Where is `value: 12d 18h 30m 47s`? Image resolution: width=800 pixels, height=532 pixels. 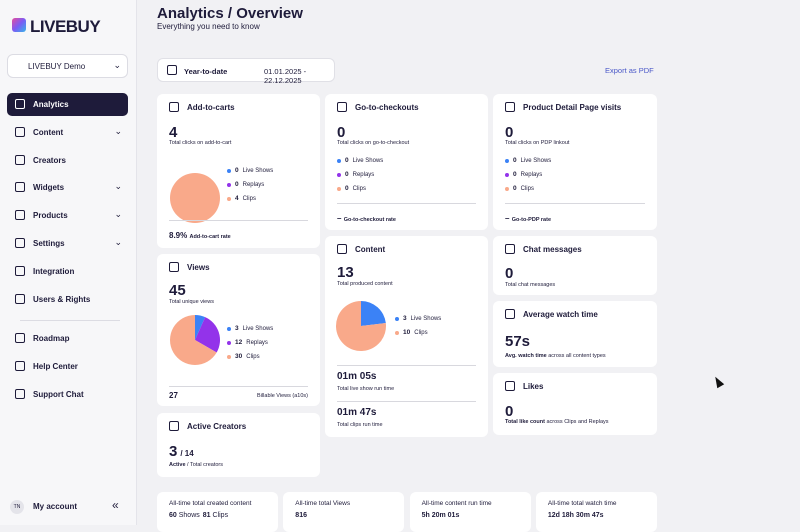 value: 12d 18h 30m 47s is located at coordinates (575, 515).